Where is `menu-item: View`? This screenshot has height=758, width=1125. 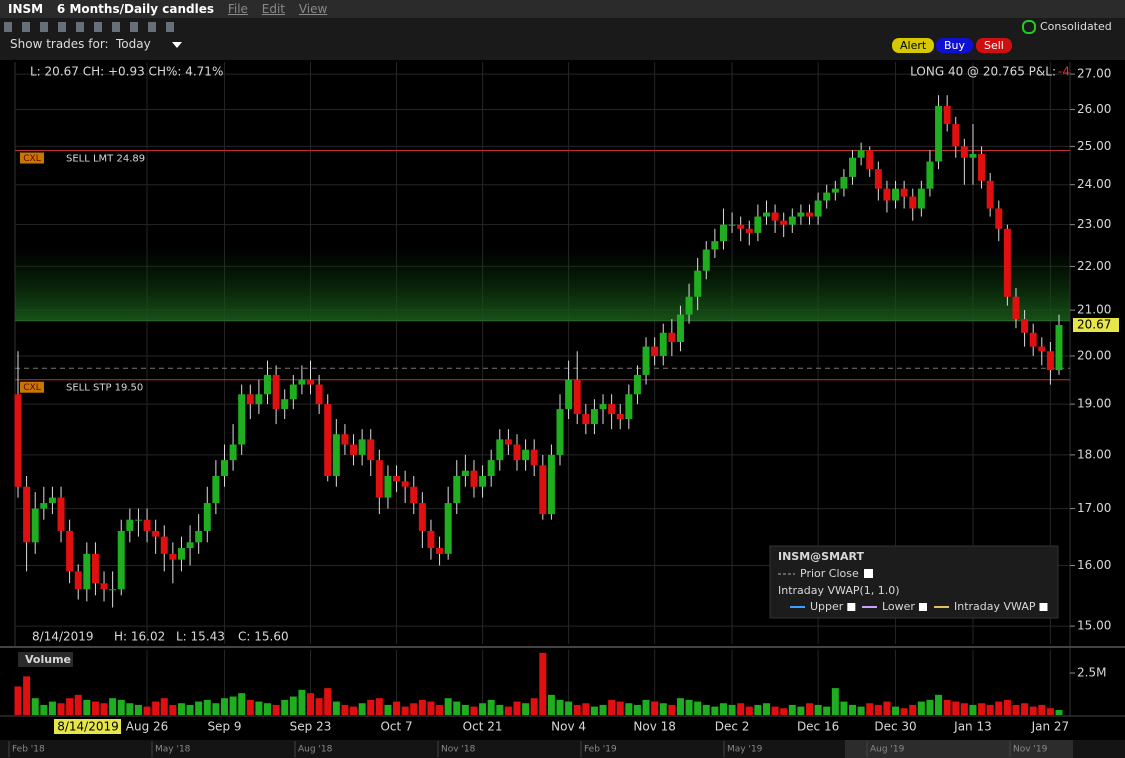
menu-item: View is located at coordinates (313, 9).